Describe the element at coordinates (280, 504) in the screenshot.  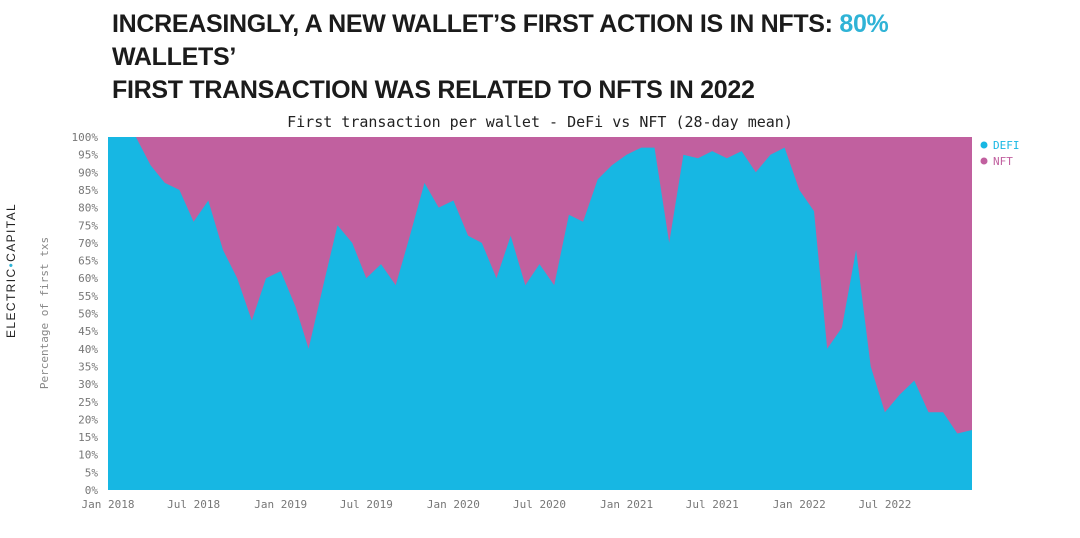
I see `x-tick-label: Jan 2019` at that location.